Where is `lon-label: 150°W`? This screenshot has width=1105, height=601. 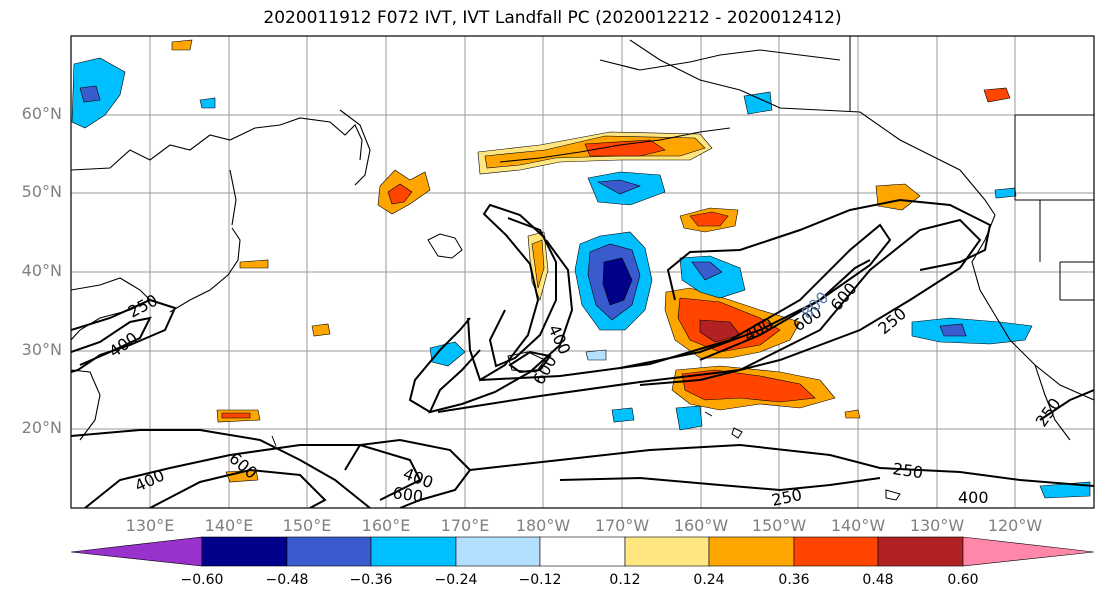
lon-label: 150°W is located at coordinates (779, 525).